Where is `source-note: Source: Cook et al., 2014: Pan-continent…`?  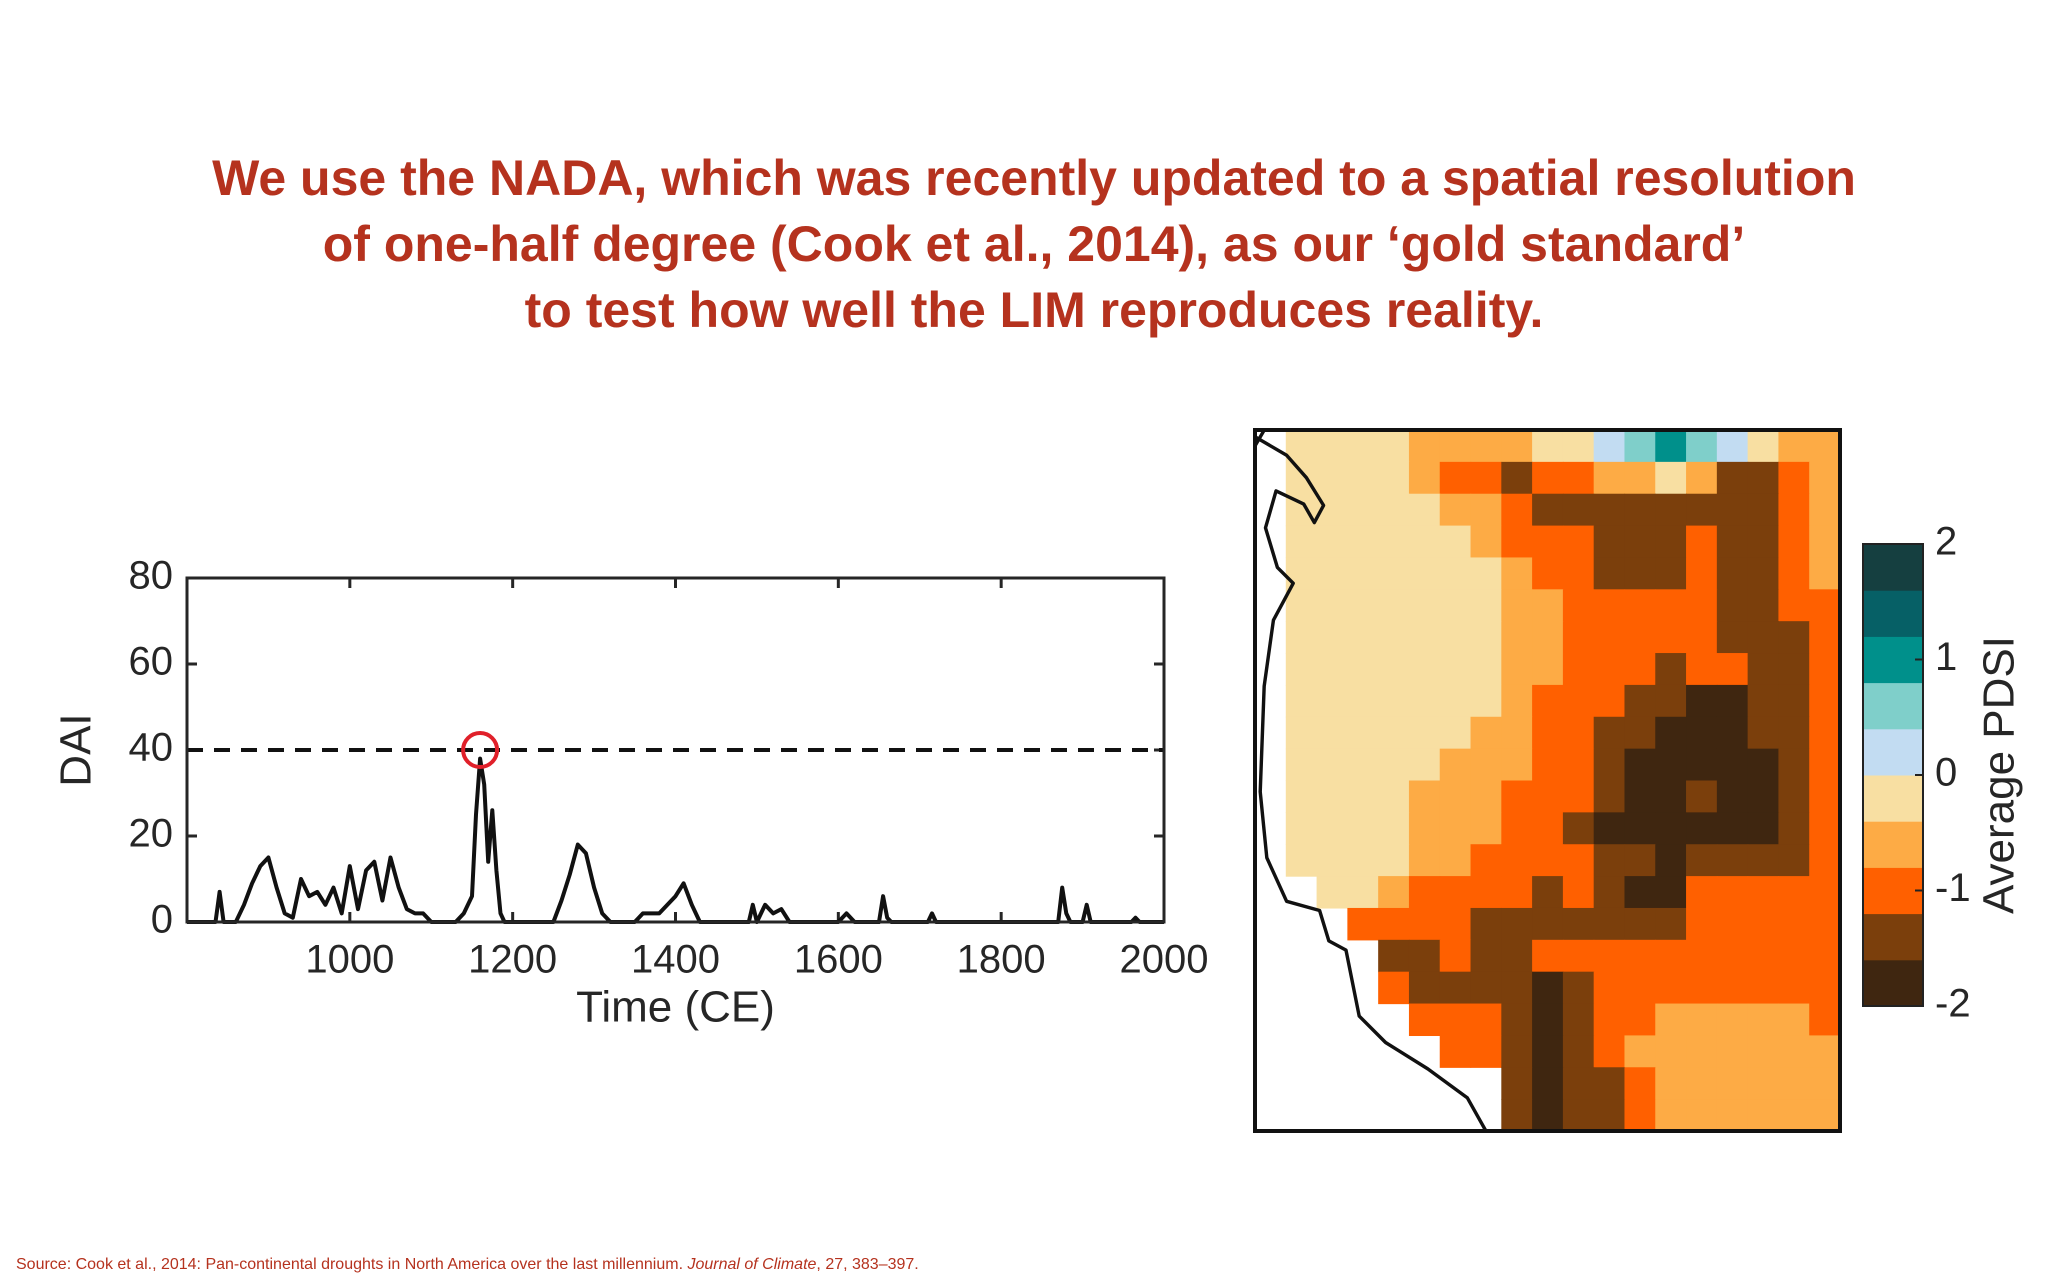 source-note: Source: Cook et al., 2014: Pan-continent… is located at coordinates (467, 1264).